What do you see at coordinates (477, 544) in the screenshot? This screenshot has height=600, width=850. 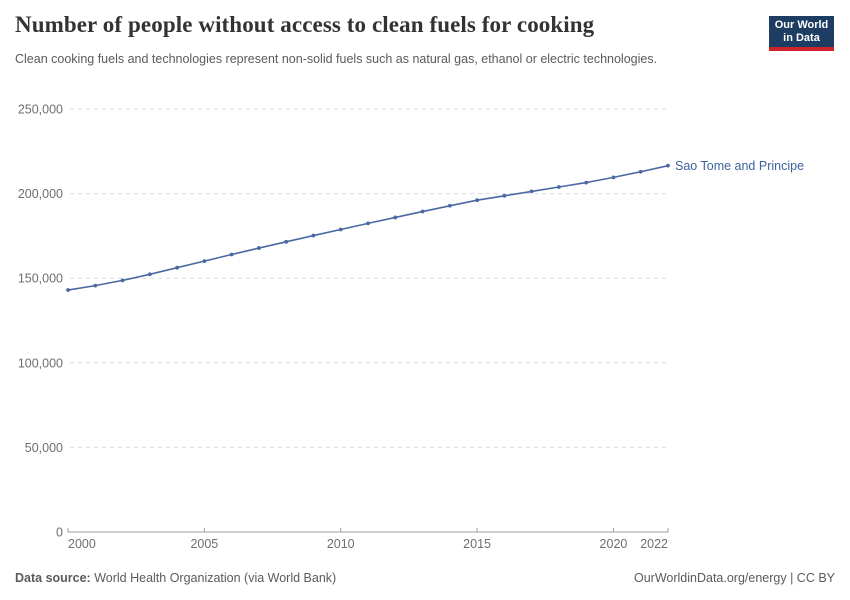 I see `x-tick-label: 2015` at bounding box center [477, 544].